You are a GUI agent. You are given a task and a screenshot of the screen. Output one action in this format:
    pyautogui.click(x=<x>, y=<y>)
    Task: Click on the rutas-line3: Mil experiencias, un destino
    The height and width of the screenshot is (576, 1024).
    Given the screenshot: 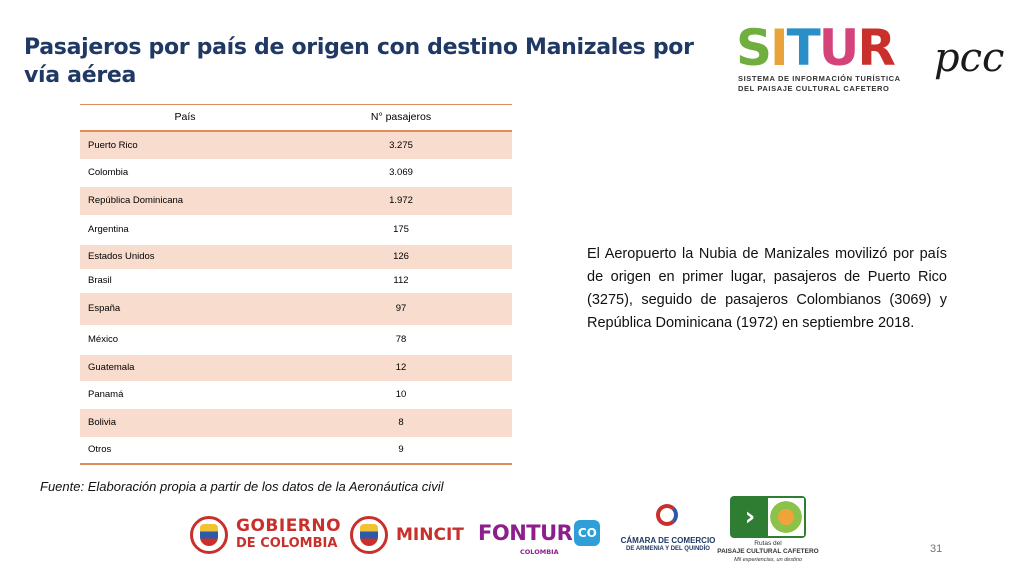 What is the action you would take?
    pyautogui.click(x=768, y=560)
    